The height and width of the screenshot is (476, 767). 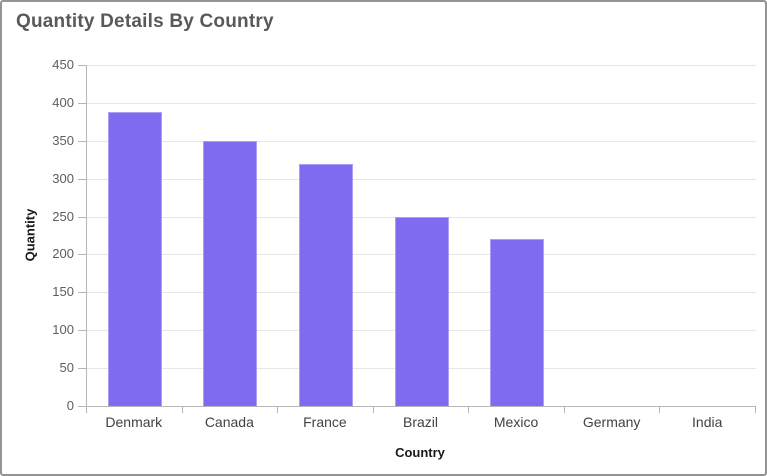 What do you see at coordinates (420, 452) in the screenshot?
I see `x-axis-title: Country` at bounding box center [420, 452].